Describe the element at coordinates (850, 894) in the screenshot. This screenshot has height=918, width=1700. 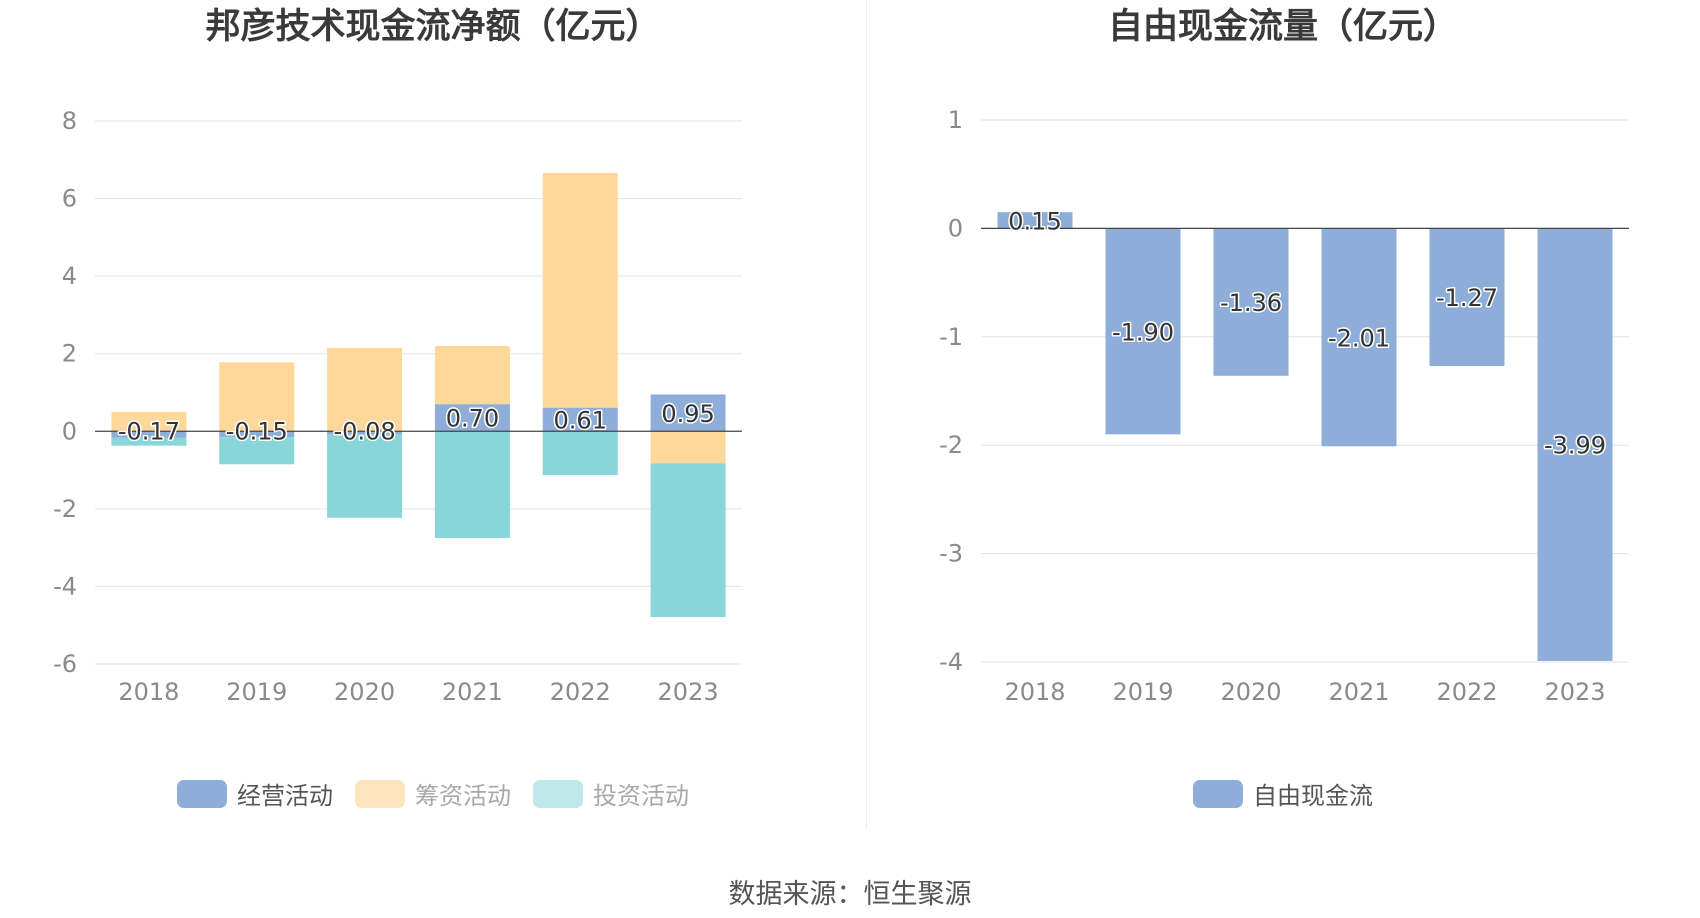
I see `data-source-note: 数据来源：恒生聚源` at that location.